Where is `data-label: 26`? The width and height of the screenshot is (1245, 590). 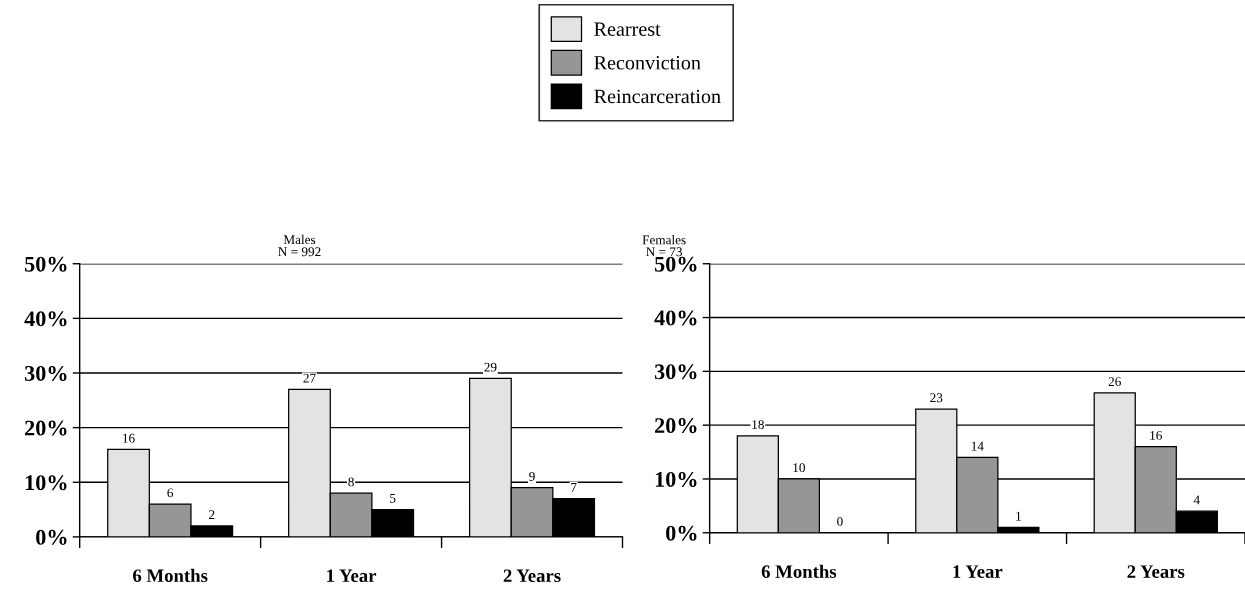
data-label: 26 is located at coordinates (1114, 382).